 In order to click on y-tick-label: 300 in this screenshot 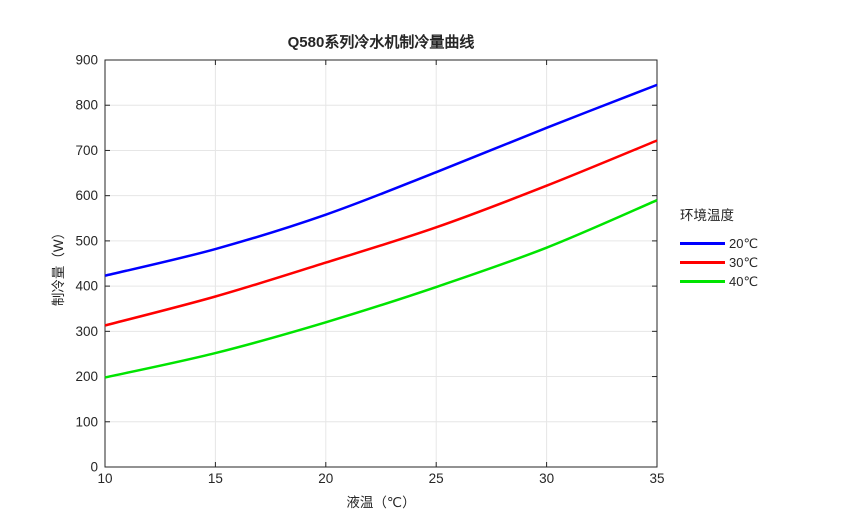, I will do `click(86, 331)`.